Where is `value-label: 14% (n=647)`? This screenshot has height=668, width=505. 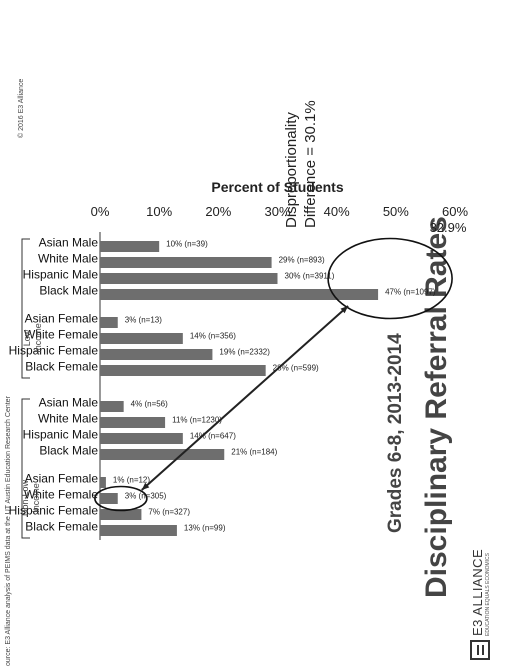
value-label: 14% (n=647) is located at coordinates (213, 436).